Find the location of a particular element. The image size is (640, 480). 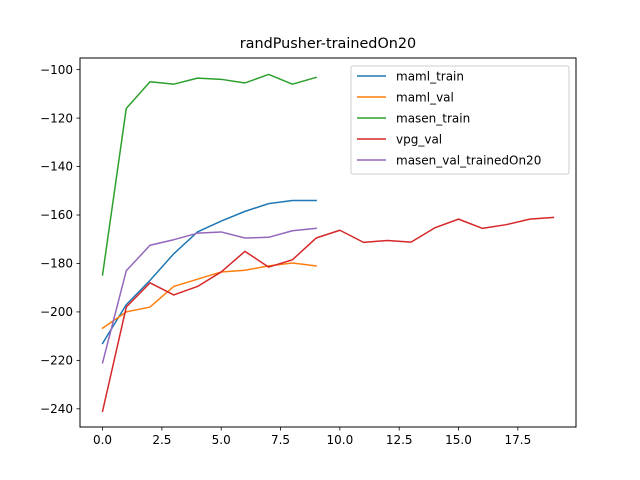

y-axis: −240 −220 −200 −180 −160 −140 −120 −100 is located at coordinates (60, 239).